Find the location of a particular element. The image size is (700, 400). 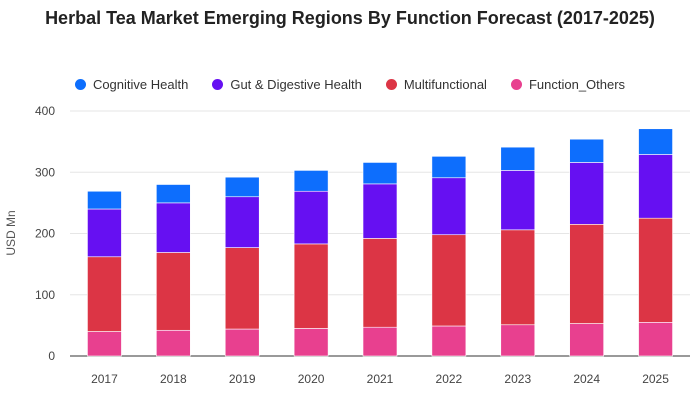

x-tick-label: 2024 is located at coordinates (586, 379).